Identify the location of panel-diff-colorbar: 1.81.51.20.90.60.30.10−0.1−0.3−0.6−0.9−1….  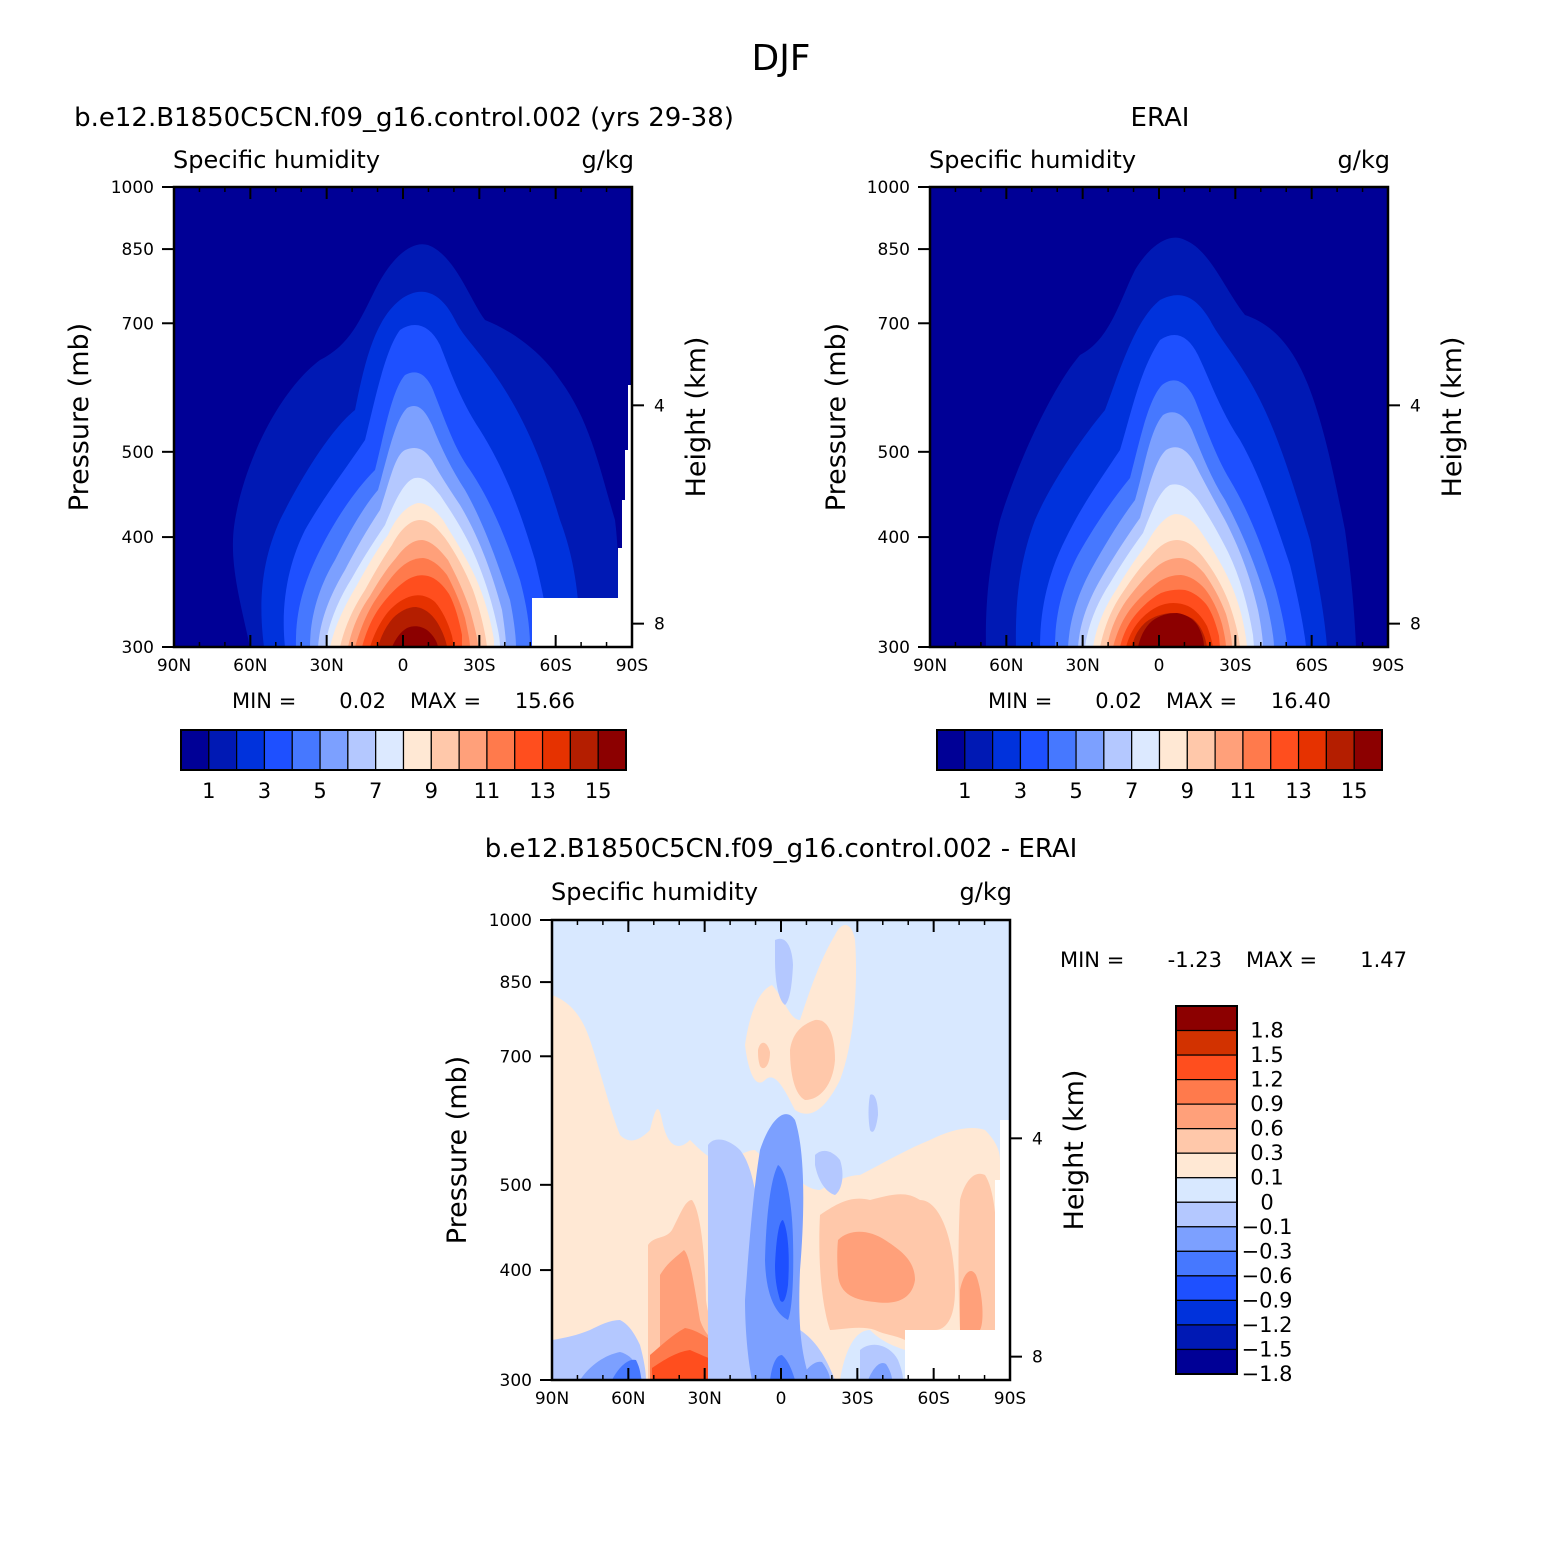
(1234, 1195).